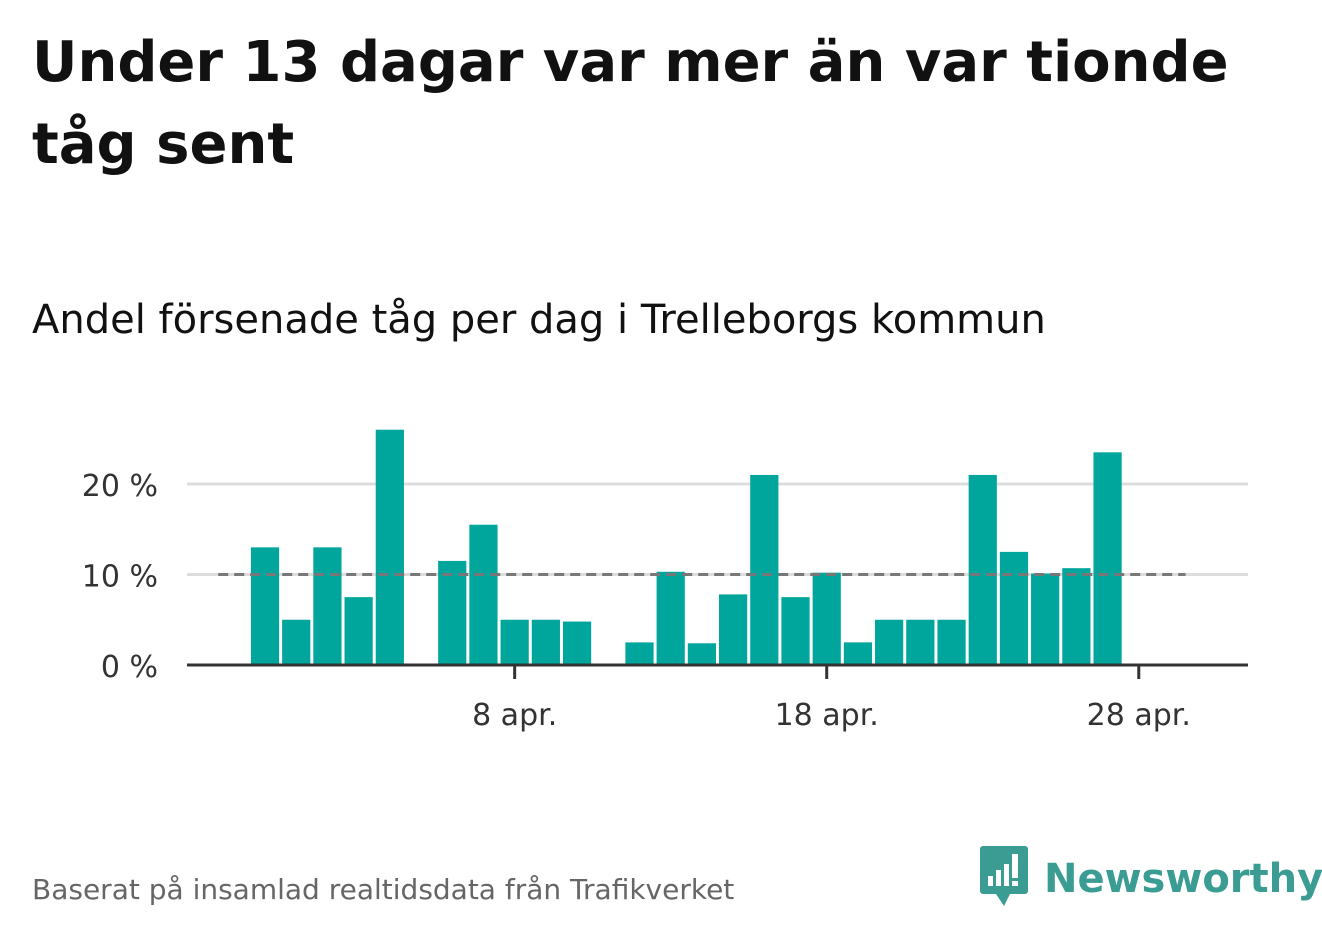 The height and width of the screenshot is (939, 1322). Describe the element at coordinates (1004, 879) in the screenshot. I see `newsworthy-logo-icon` at that location.